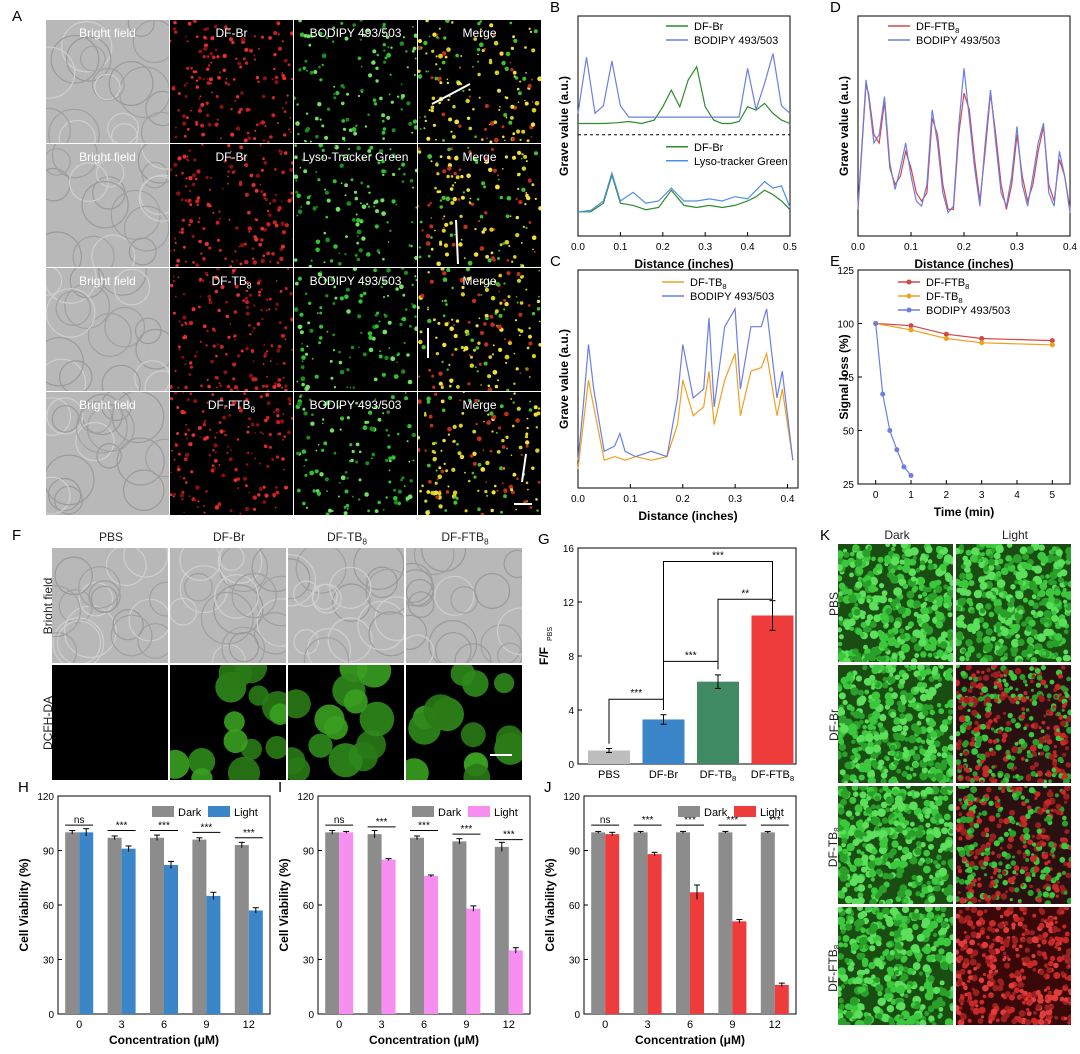  I want to click on x-tick-label: 0.4, so click(788, 499).